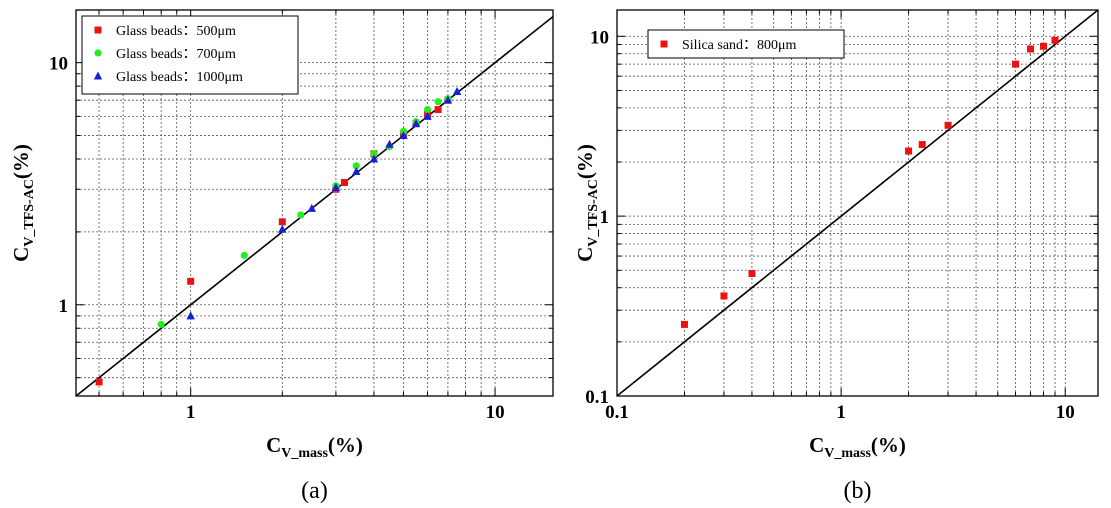  Describe the element at coordinates (617, 412) in the screenshot. I see `x-tick-label: 0.1` at that location.